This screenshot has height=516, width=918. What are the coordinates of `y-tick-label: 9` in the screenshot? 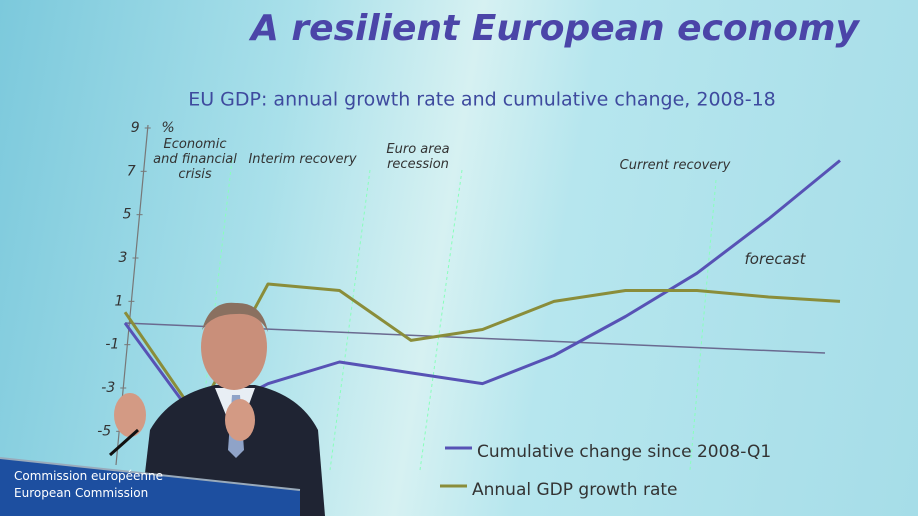 It's located at (135, 128).